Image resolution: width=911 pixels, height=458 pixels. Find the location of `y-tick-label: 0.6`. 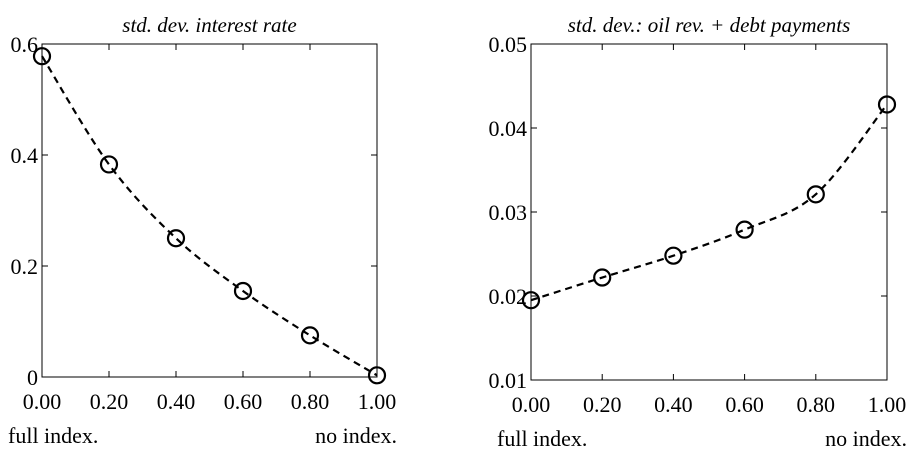

y-tick-label: 0.6 is located at coordinates (25, 44).